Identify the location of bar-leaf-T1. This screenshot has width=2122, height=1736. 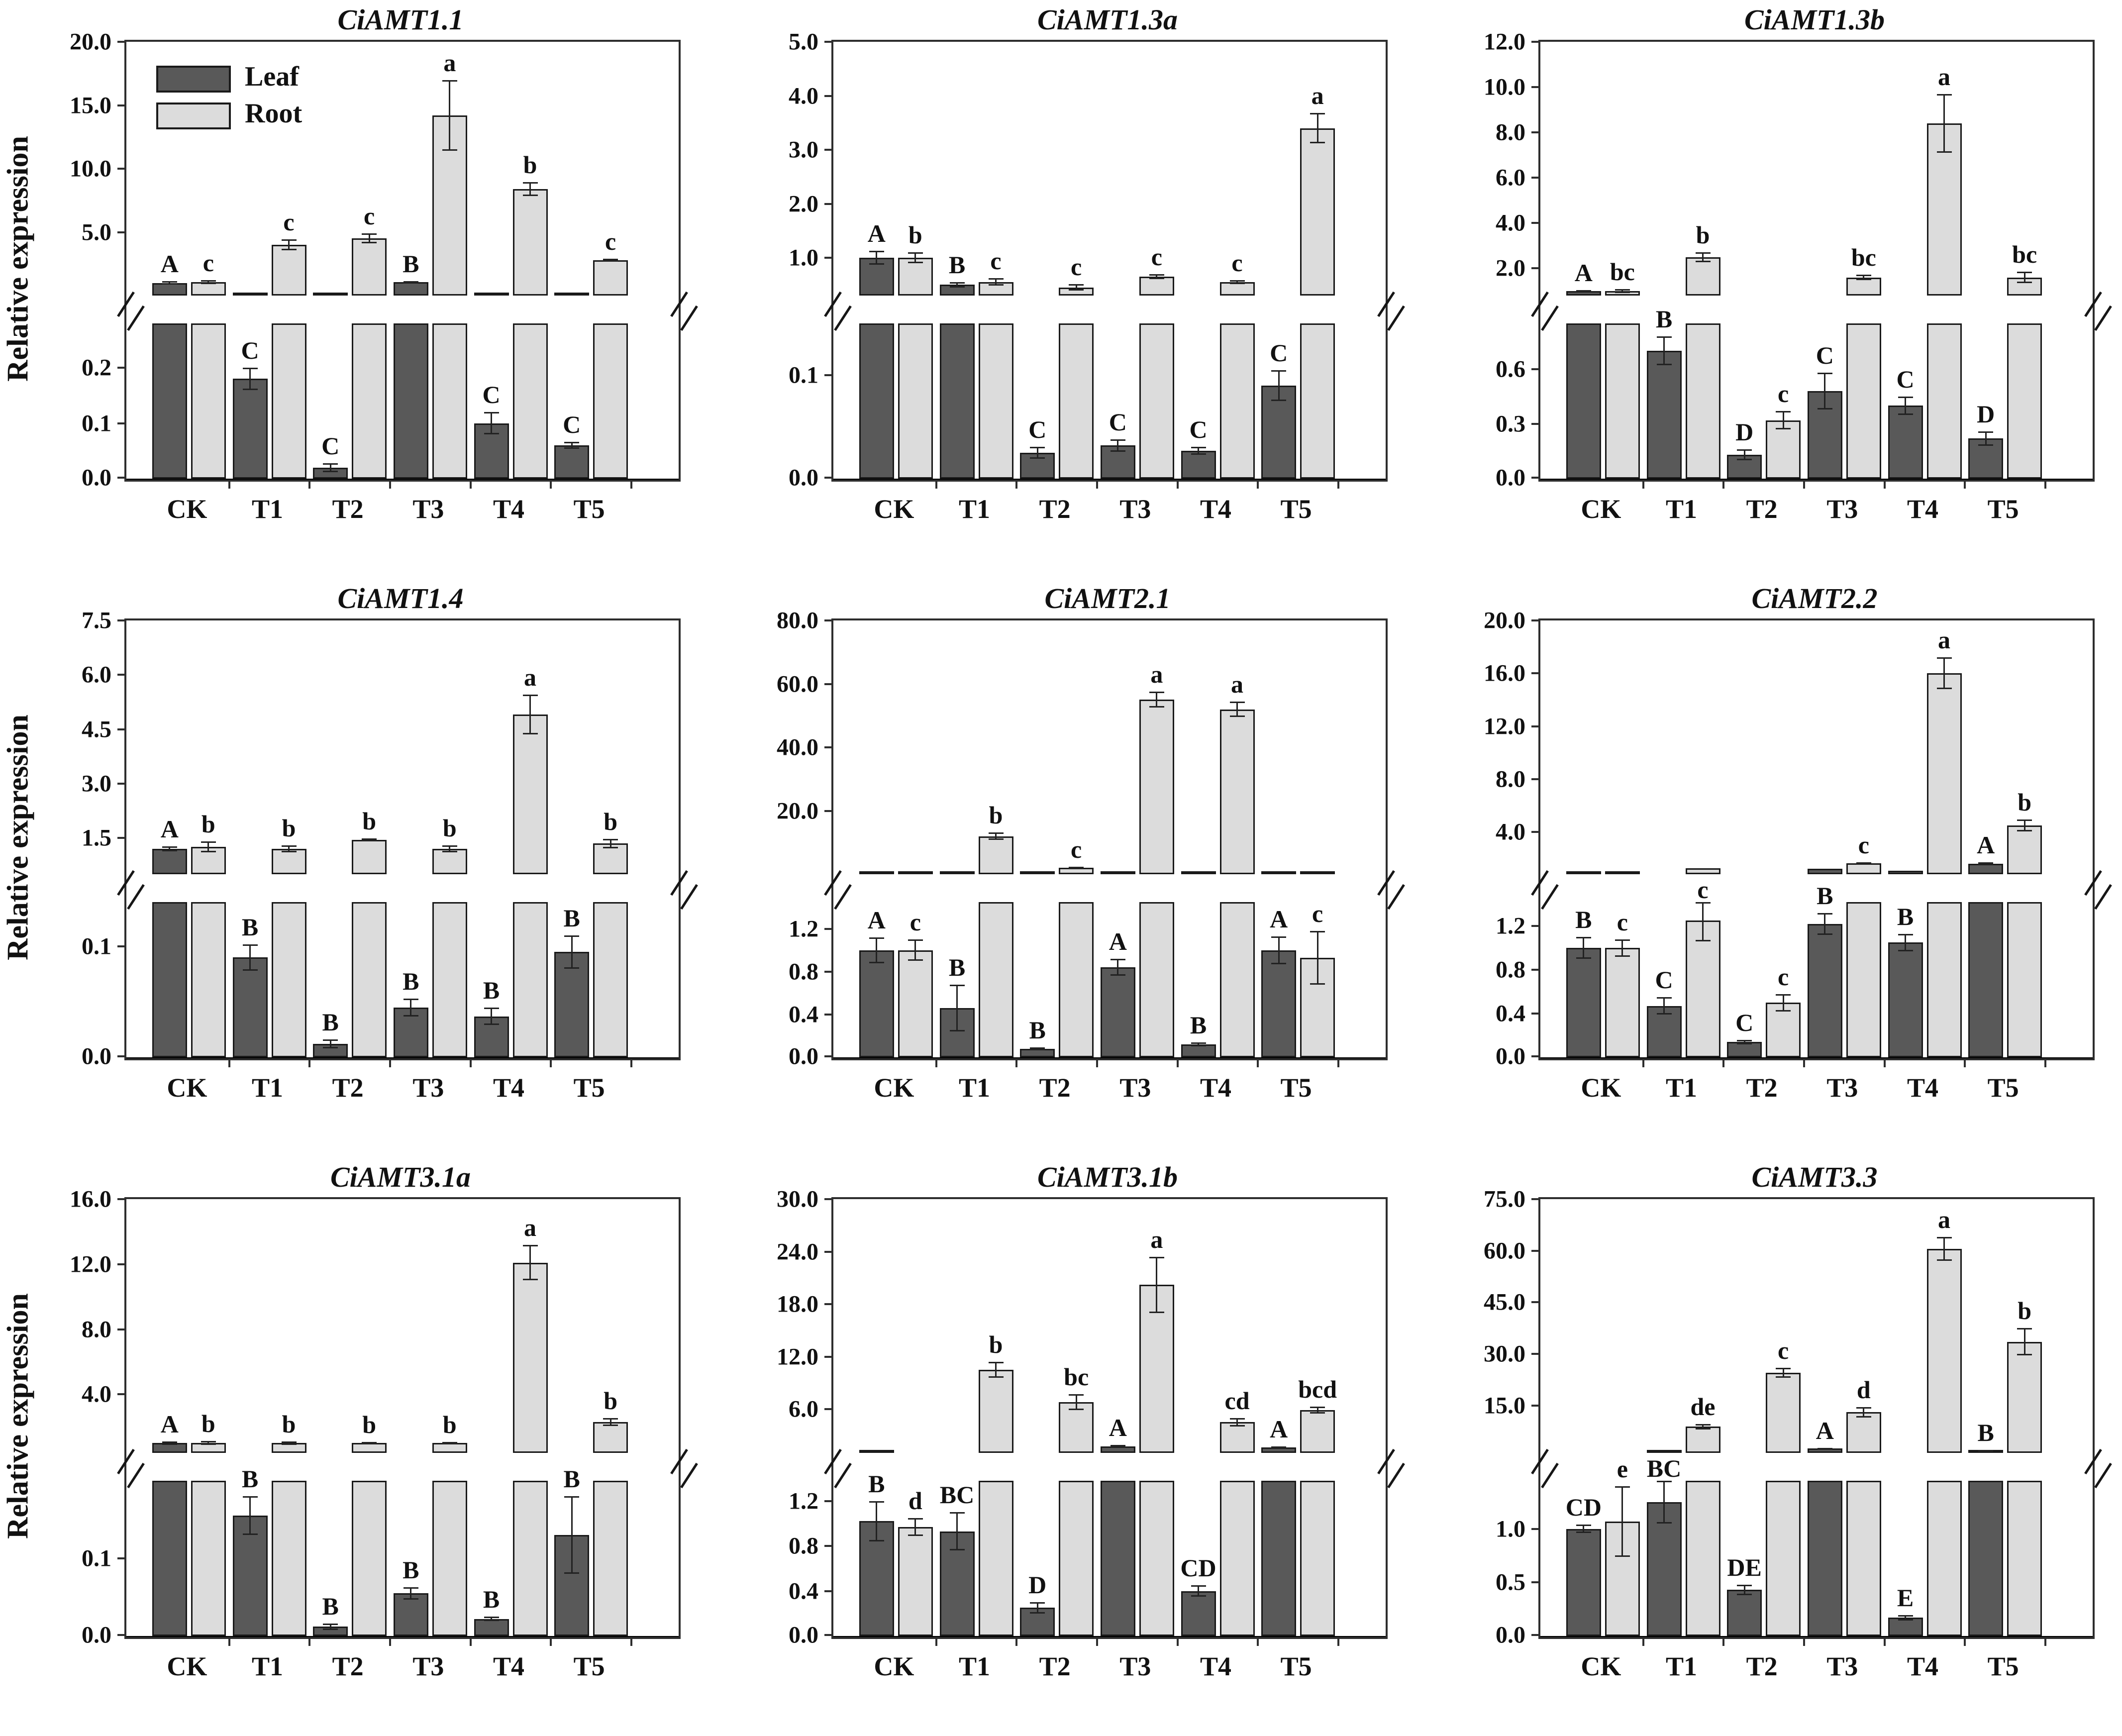
(250, 429).